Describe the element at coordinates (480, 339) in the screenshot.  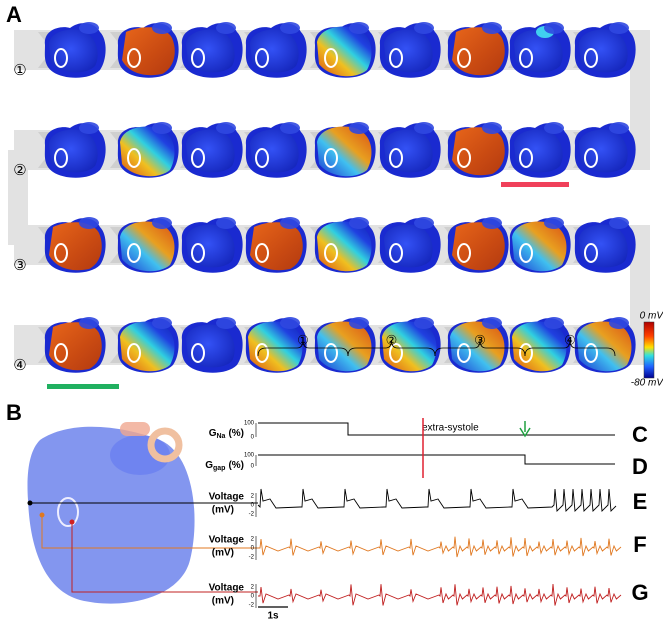
I see `brace-label: ③` at that location.